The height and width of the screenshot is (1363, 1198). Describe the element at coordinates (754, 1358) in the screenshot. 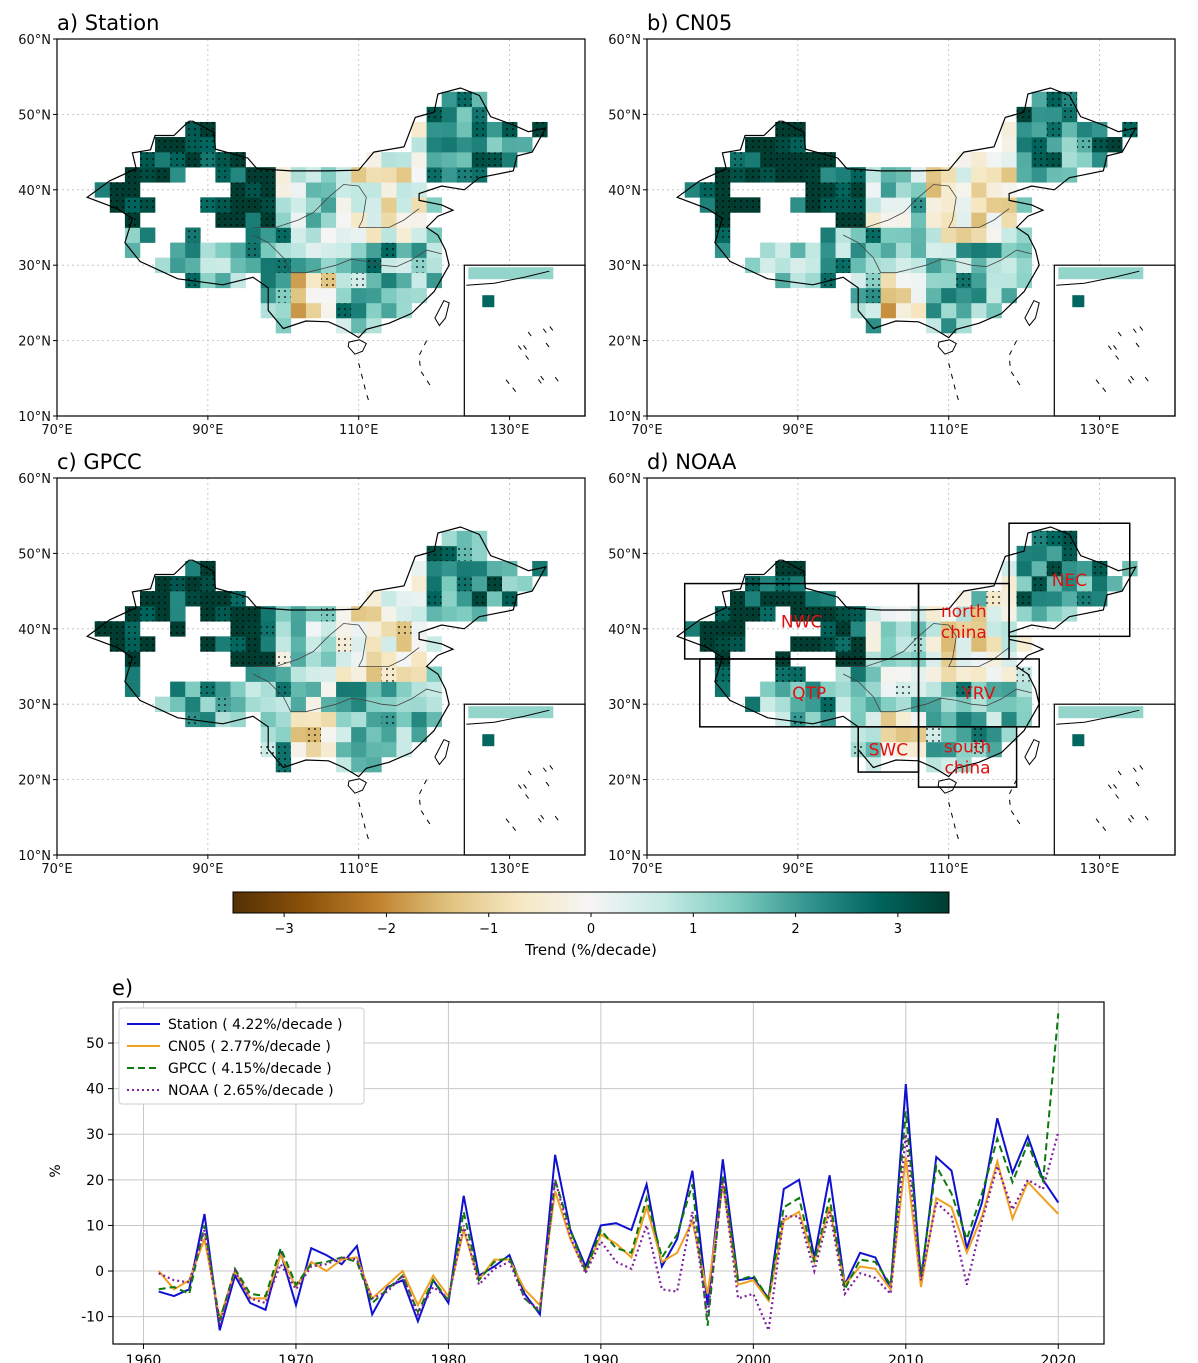

I see `x-tick-label: 2000` at that location.